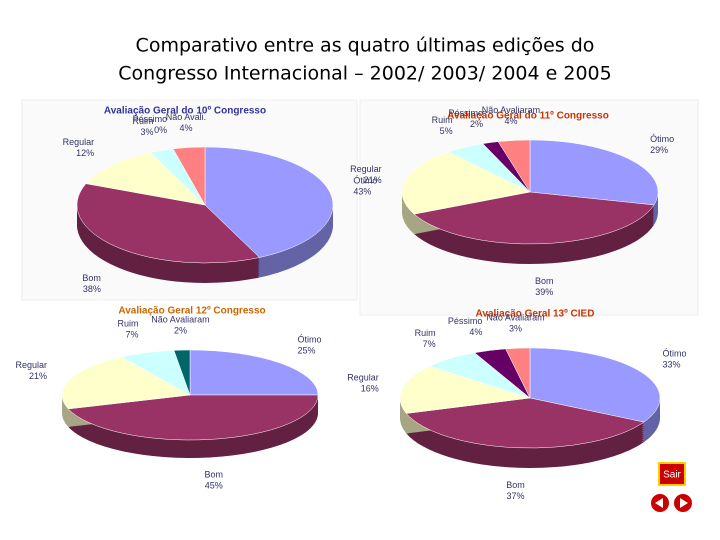  I want to click on slice-value-label: 39%, so click(544, 292).